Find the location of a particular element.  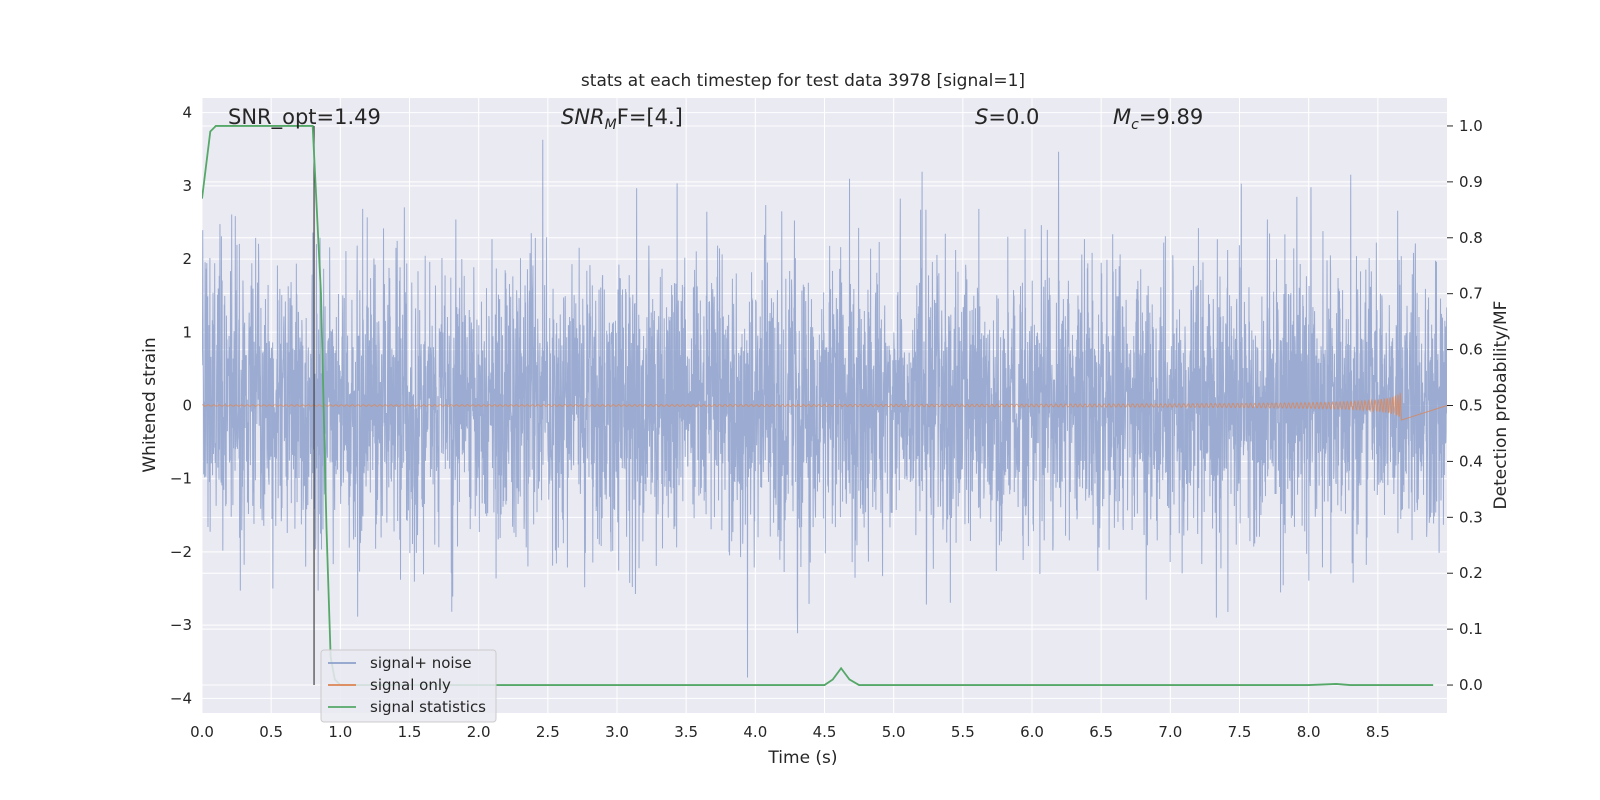

x-axis-label: Time (s) is located at coordinates (802, 758).